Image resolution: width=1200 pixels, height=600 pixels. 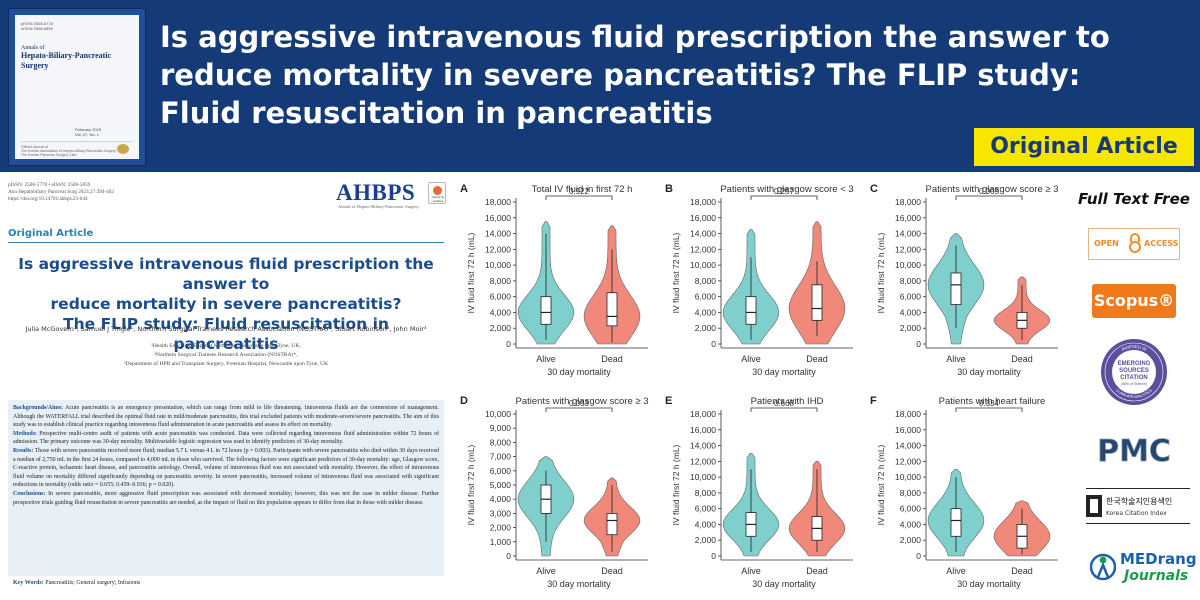 What do you see at coordinates (436, 113) in the screenshot?
I see `headline-line: Fluid resuscitation in pancreatitis` at bounding box center [436, 113].